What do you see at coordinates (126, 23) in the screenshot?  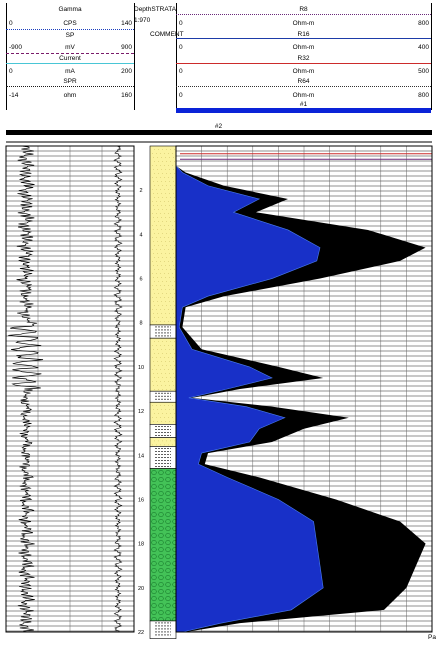 I see `curve-max: 140` at bounding box center [126, 23].